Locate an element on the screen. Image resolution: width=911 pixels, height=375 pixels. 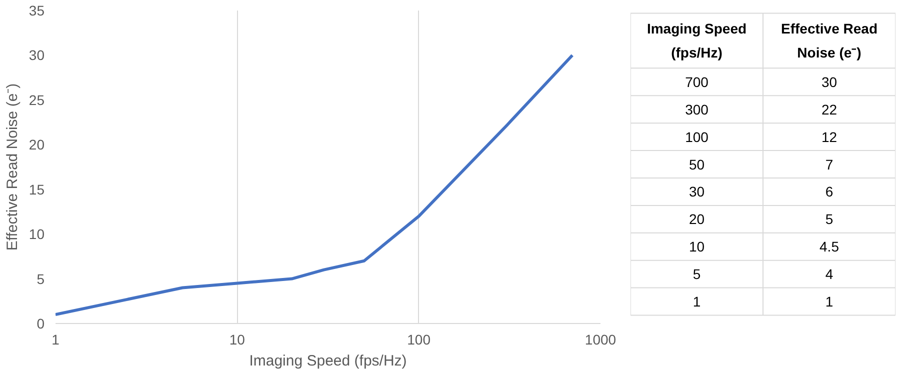
y-tick-label: 10 is located at coordinates (36, 234).